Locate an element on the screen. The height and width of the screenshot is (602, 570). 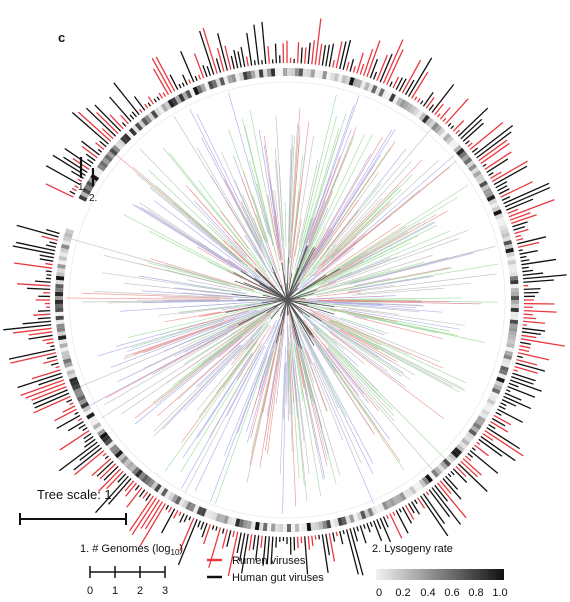
genomes-scale-axis is located at coordinates (127, 572).